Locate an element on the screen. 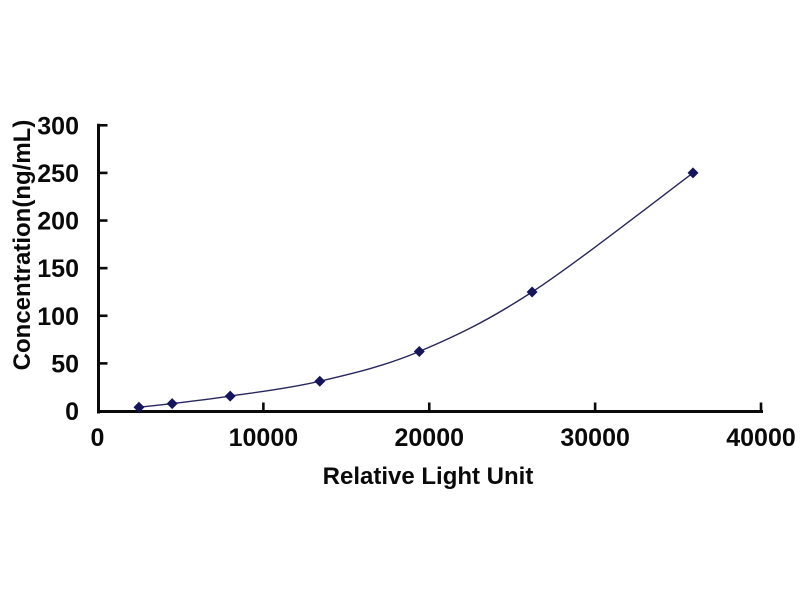  x-tick-label: 10000 is located at coordinates (264, 438).